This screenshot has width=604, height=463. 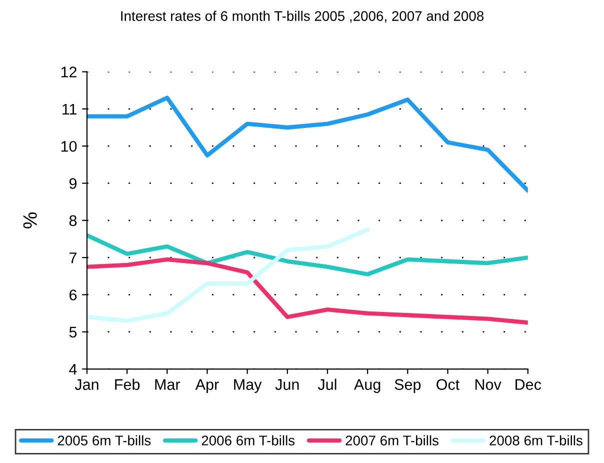 I want to click on x-tick-label: Jun, so click(x=287, y=384).